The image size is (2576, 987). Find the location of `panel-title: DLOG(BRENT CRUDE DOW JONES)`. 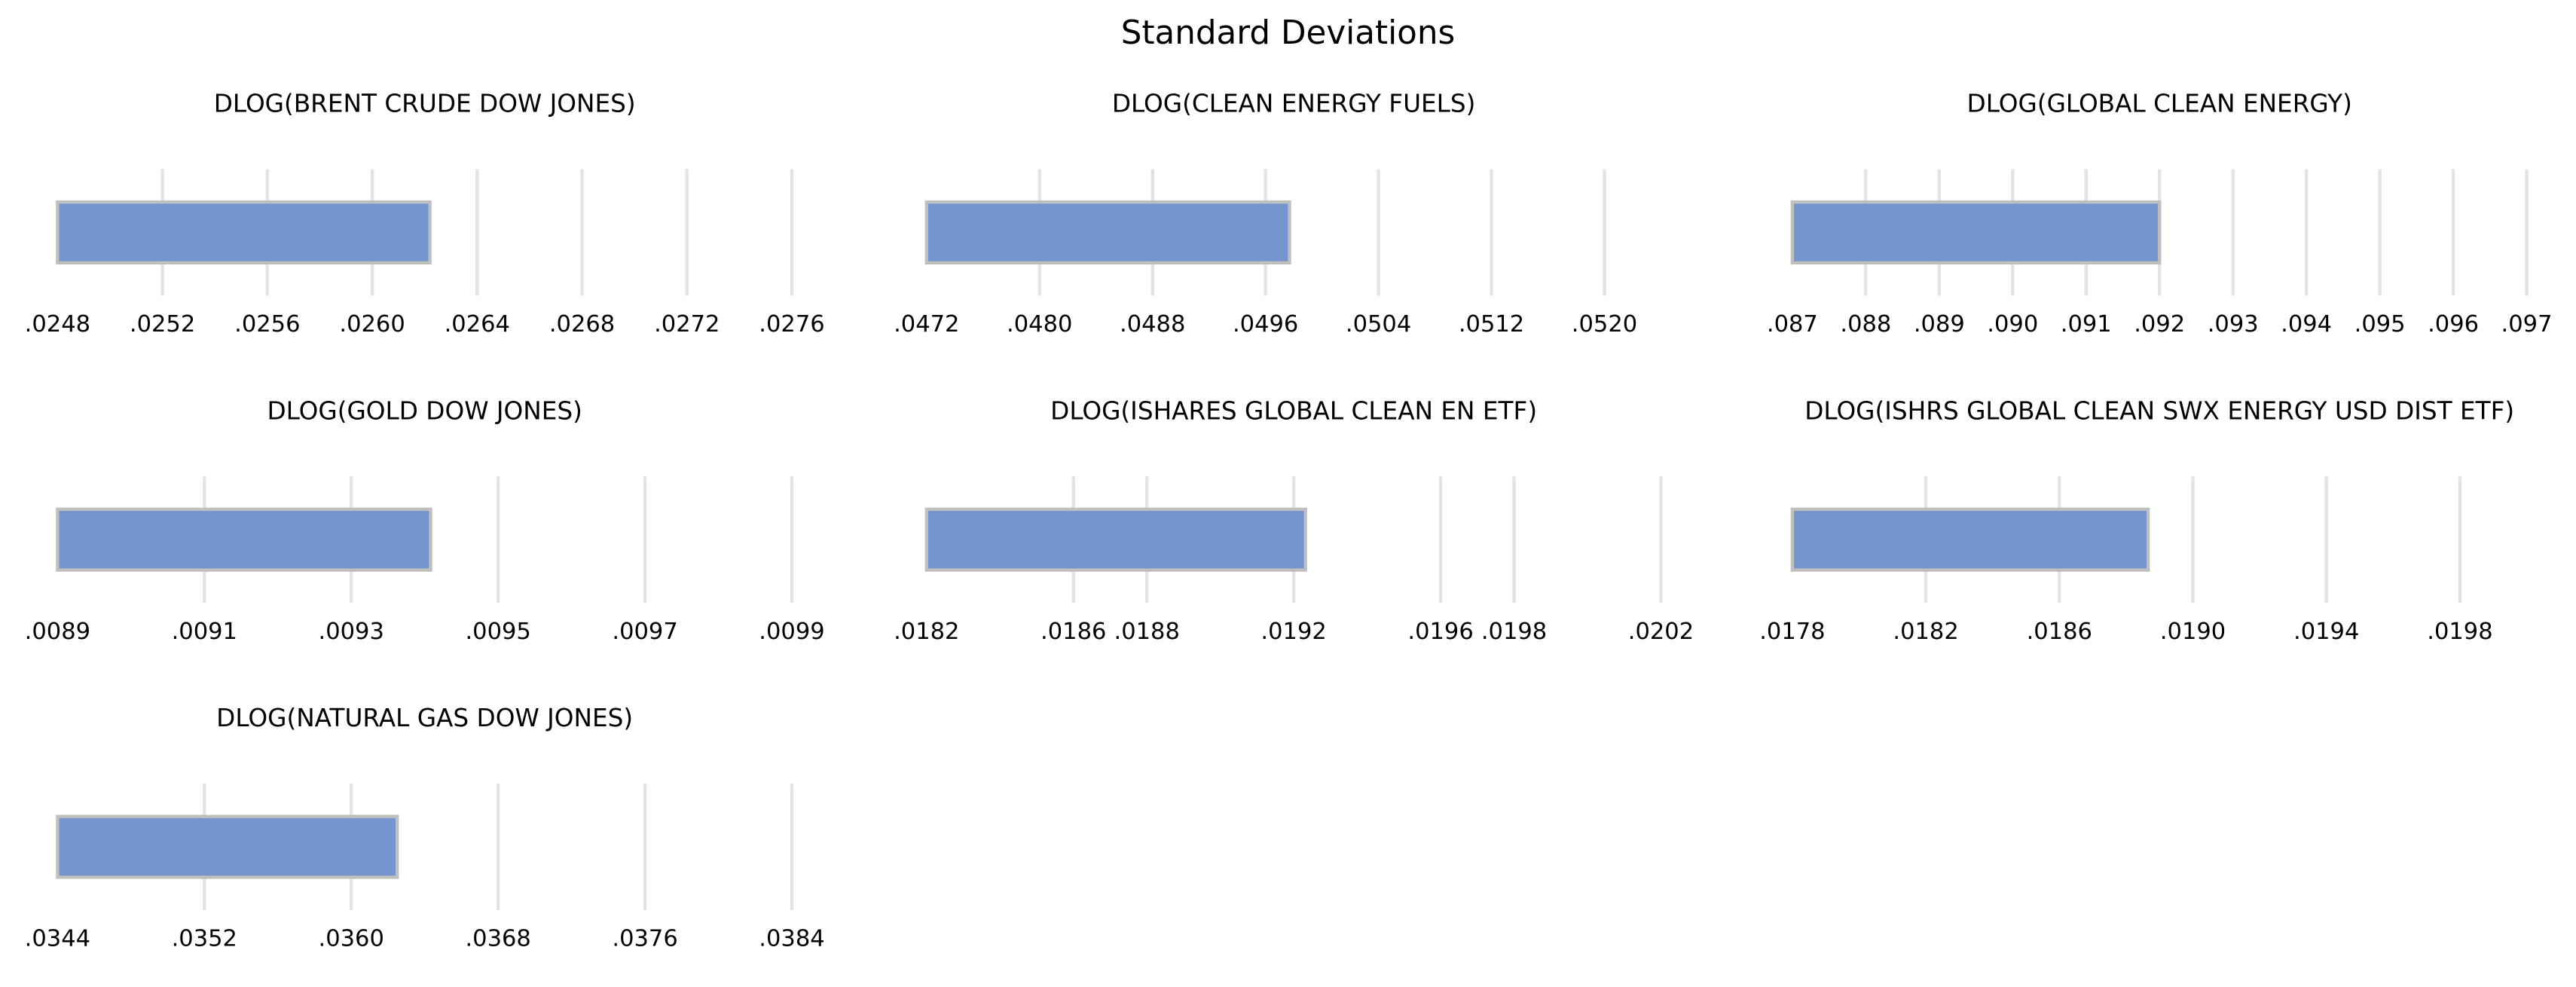

panel-title: DLOG(BRENT CRUDE DOW JONES) is located at coordinates (425, 104).